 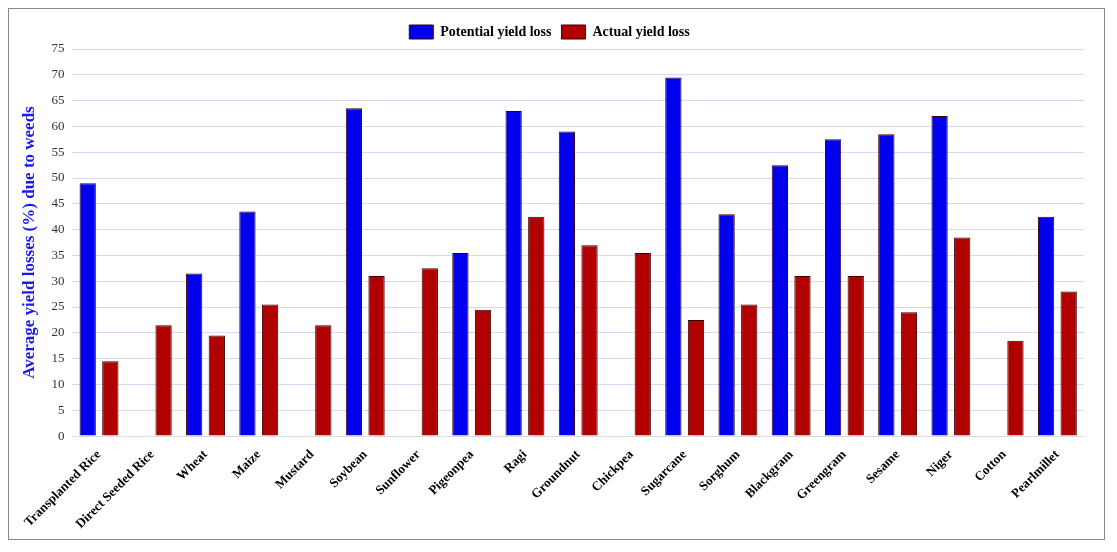 What do you see at coordinates (58, 229) in the screenshot?
I see `y-tick-label: 40` at bounding box center [58, 229].